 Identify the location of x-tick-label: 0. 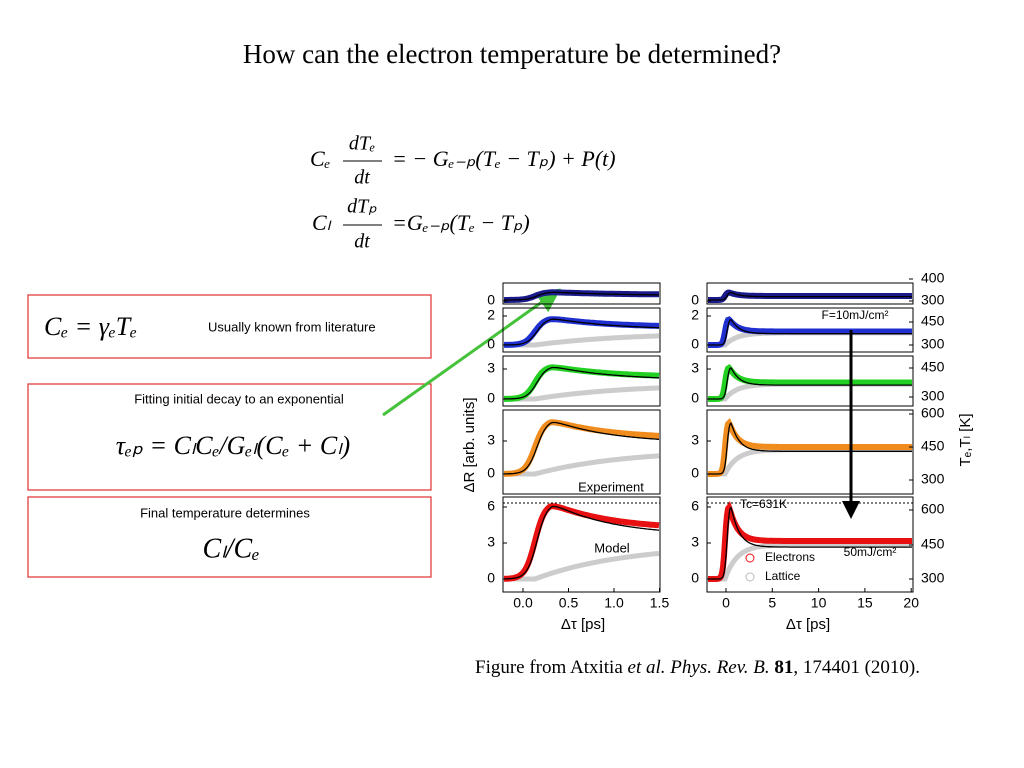
(726, 603).